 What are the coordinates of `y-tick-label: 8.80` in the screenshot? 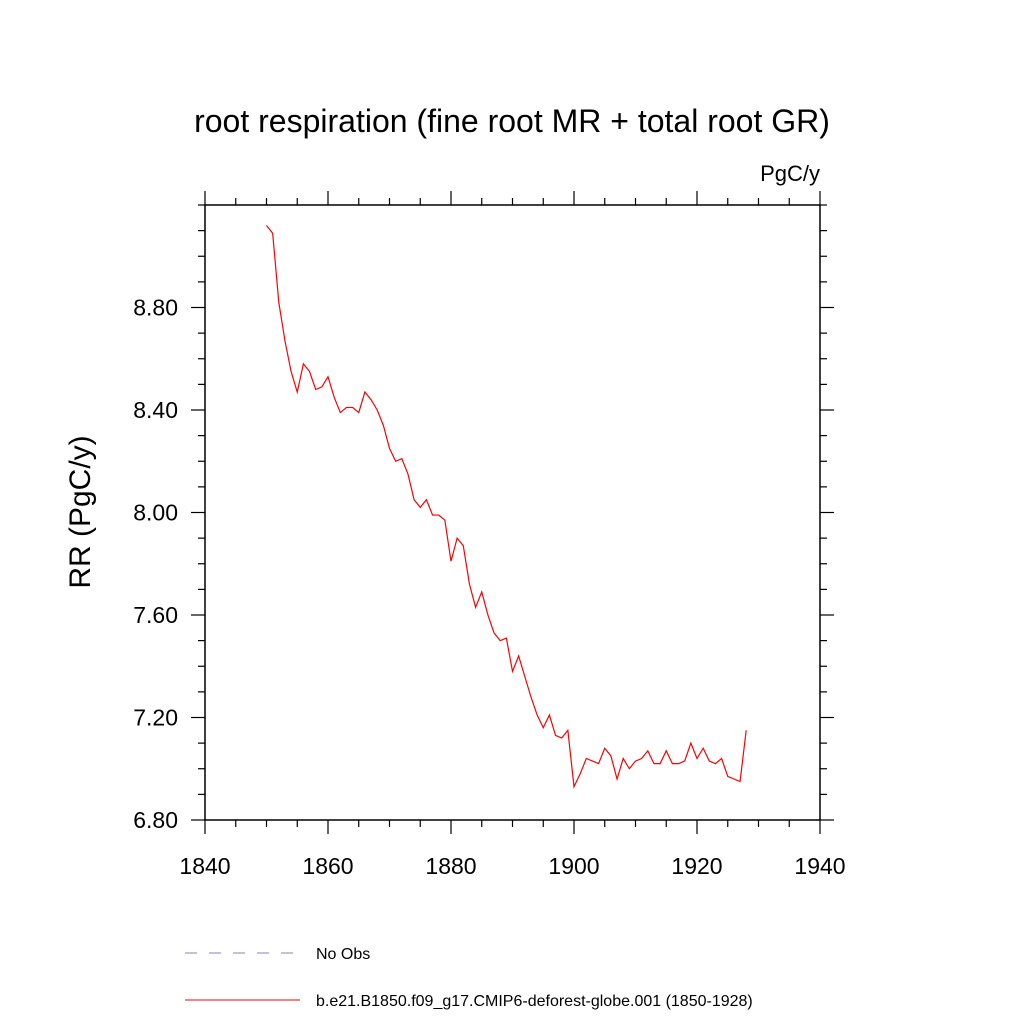 It's located at (155, 308).